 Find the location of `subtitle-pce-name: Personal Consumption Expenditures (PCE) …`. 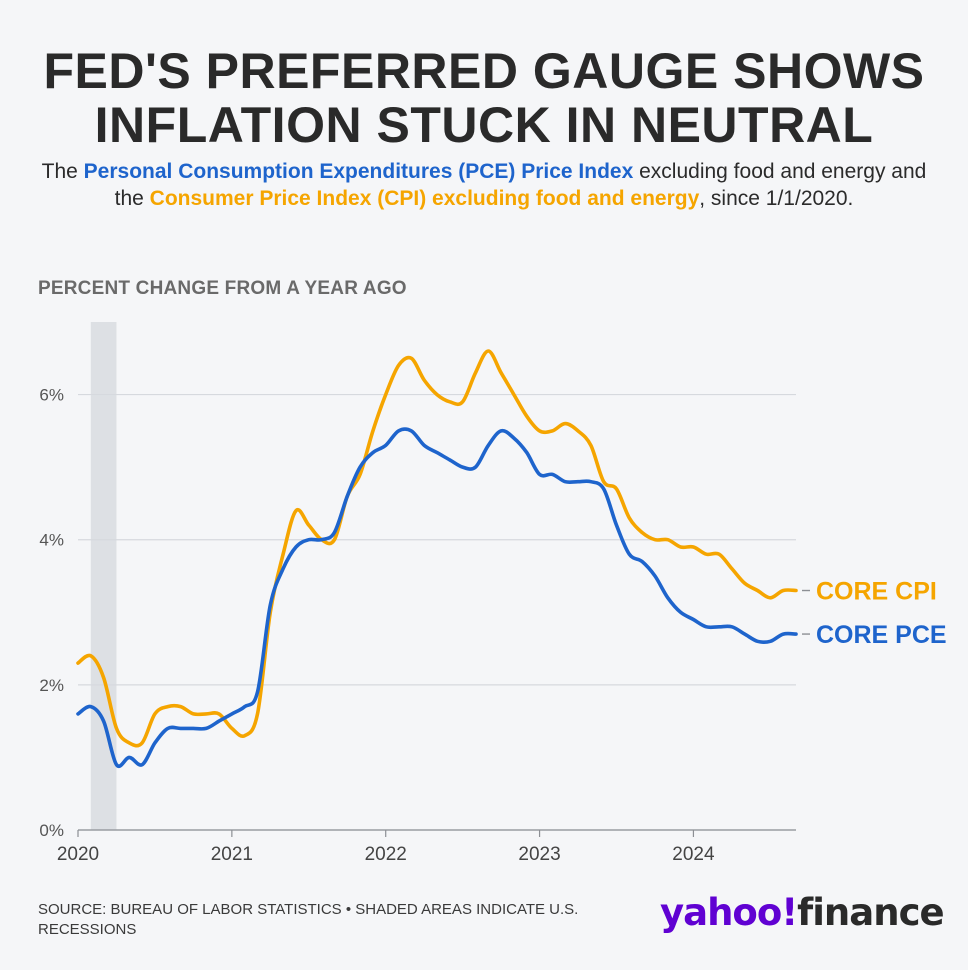

subtitle-pce-name: Personal Consumption Expenditures (PCE) … is located at coordinates (358, 171).